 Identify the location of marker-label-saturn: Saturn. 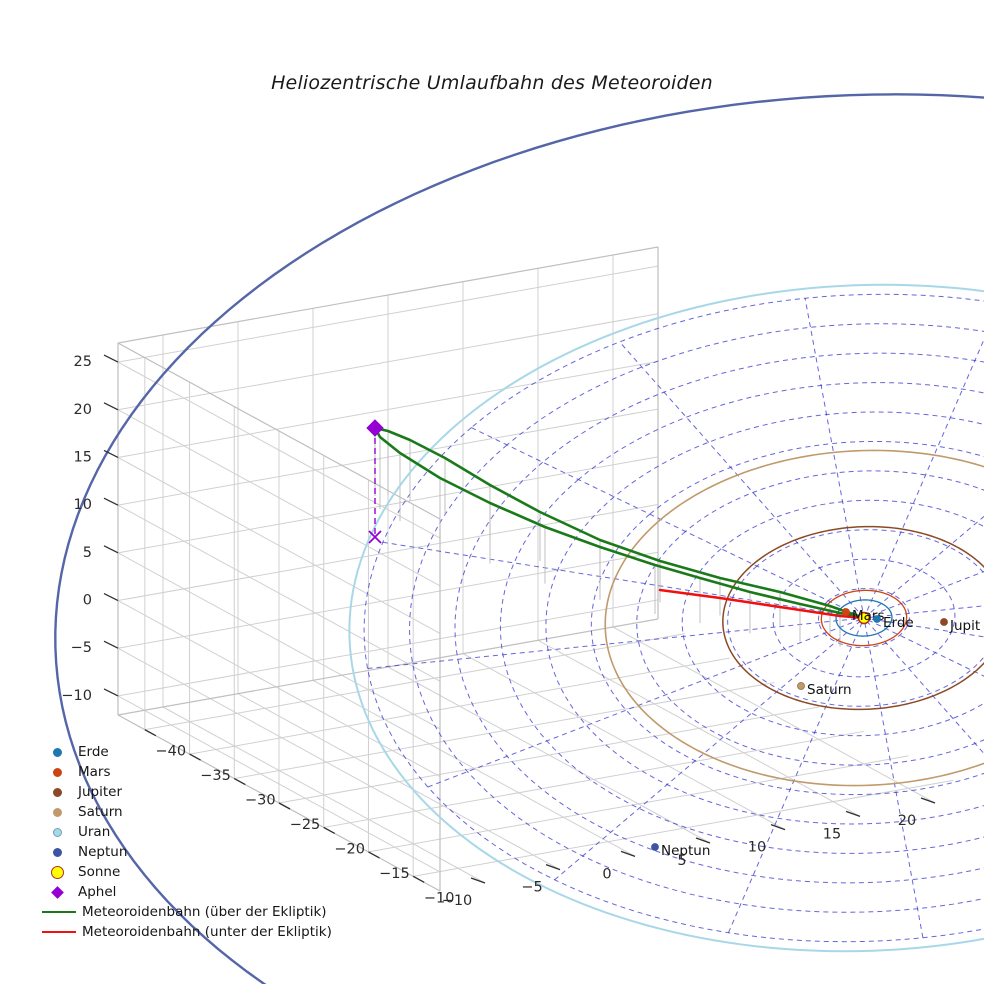
(829, 690).